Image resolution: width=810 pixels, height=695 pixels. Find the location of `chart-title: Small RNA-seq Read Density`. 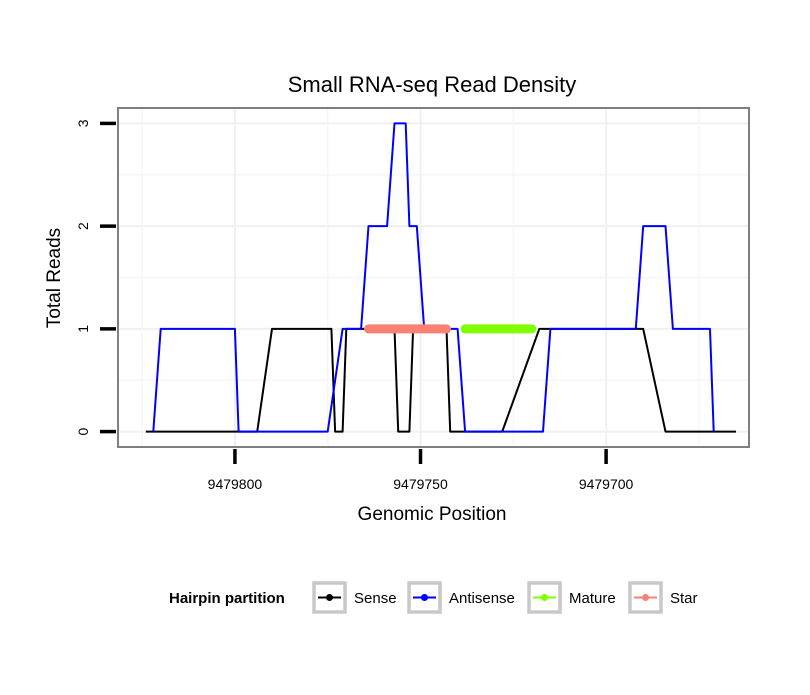

chart-title: Small RNA-seq Read Density is located at coordinates (432, 84).